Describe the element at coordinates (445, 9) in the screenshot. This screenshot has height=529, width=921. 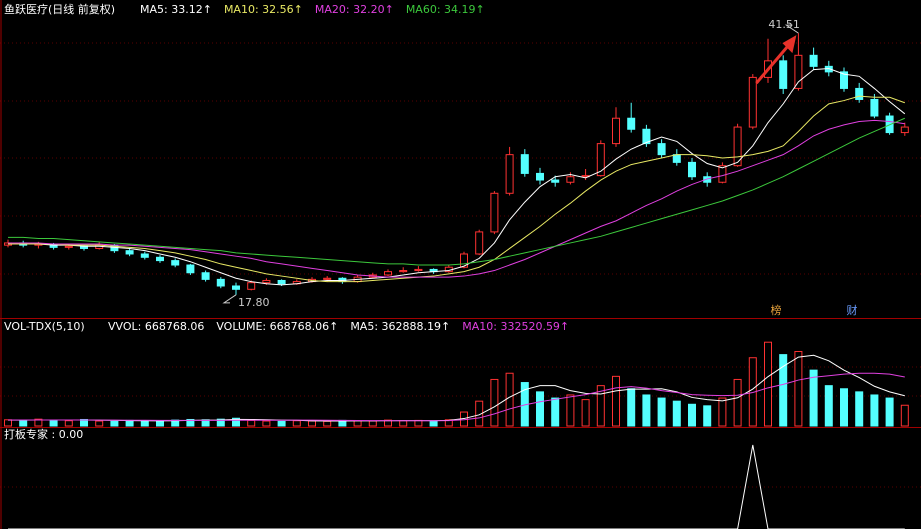
I see `legend-entry: MA60: 34.19↑` at that location.